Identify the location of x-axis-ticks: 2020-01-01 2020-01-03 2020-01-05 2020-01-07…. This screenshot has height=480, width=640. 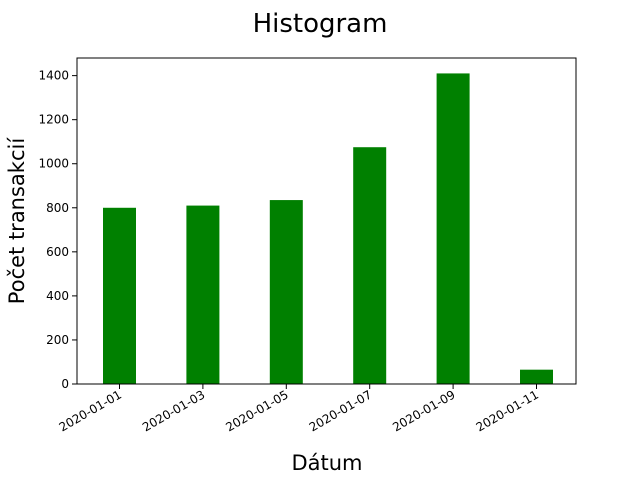
(299, 409).